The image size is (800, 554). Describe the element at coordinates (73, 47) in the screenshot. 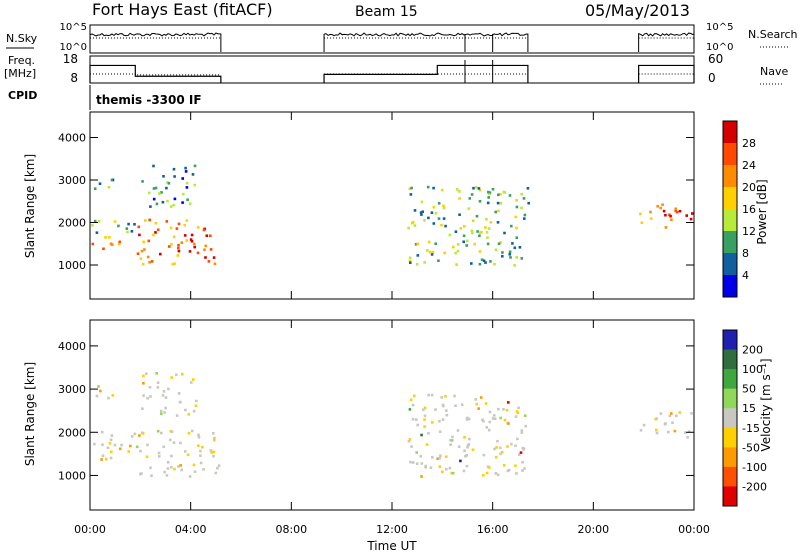

I see `noise-left-tick-low: 10^0` at that location.